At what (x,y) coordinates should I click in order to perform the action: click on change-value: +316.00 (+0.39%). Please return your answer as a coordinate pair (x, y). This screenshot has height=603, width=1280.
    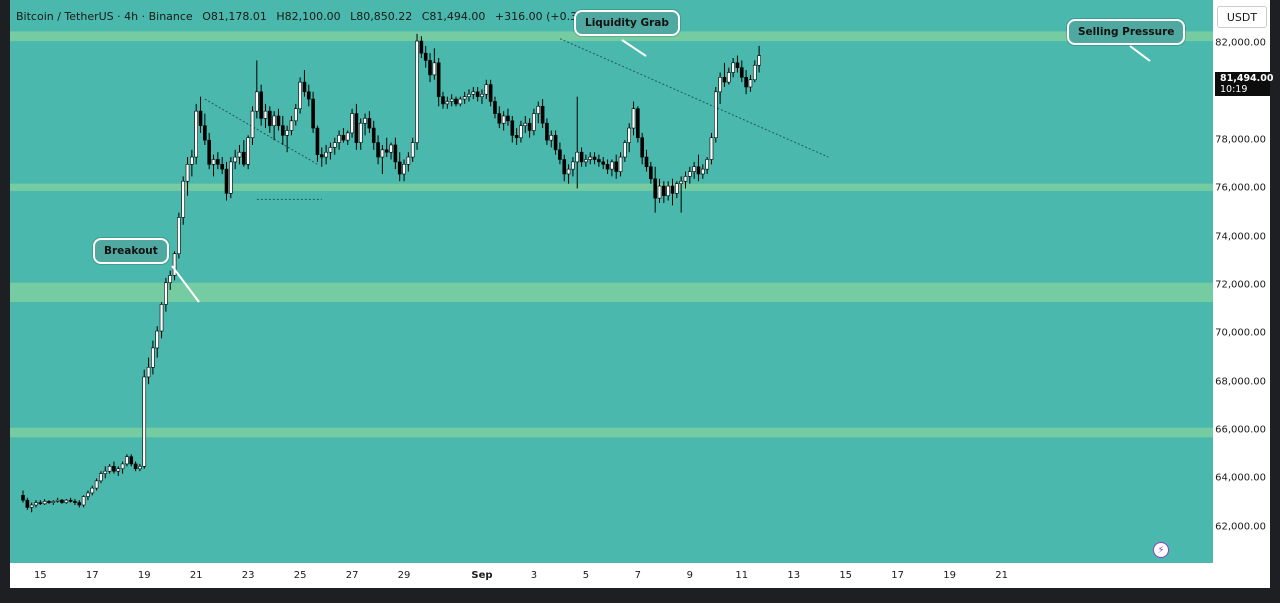
    Looking at the image, I should click on (546, 16).